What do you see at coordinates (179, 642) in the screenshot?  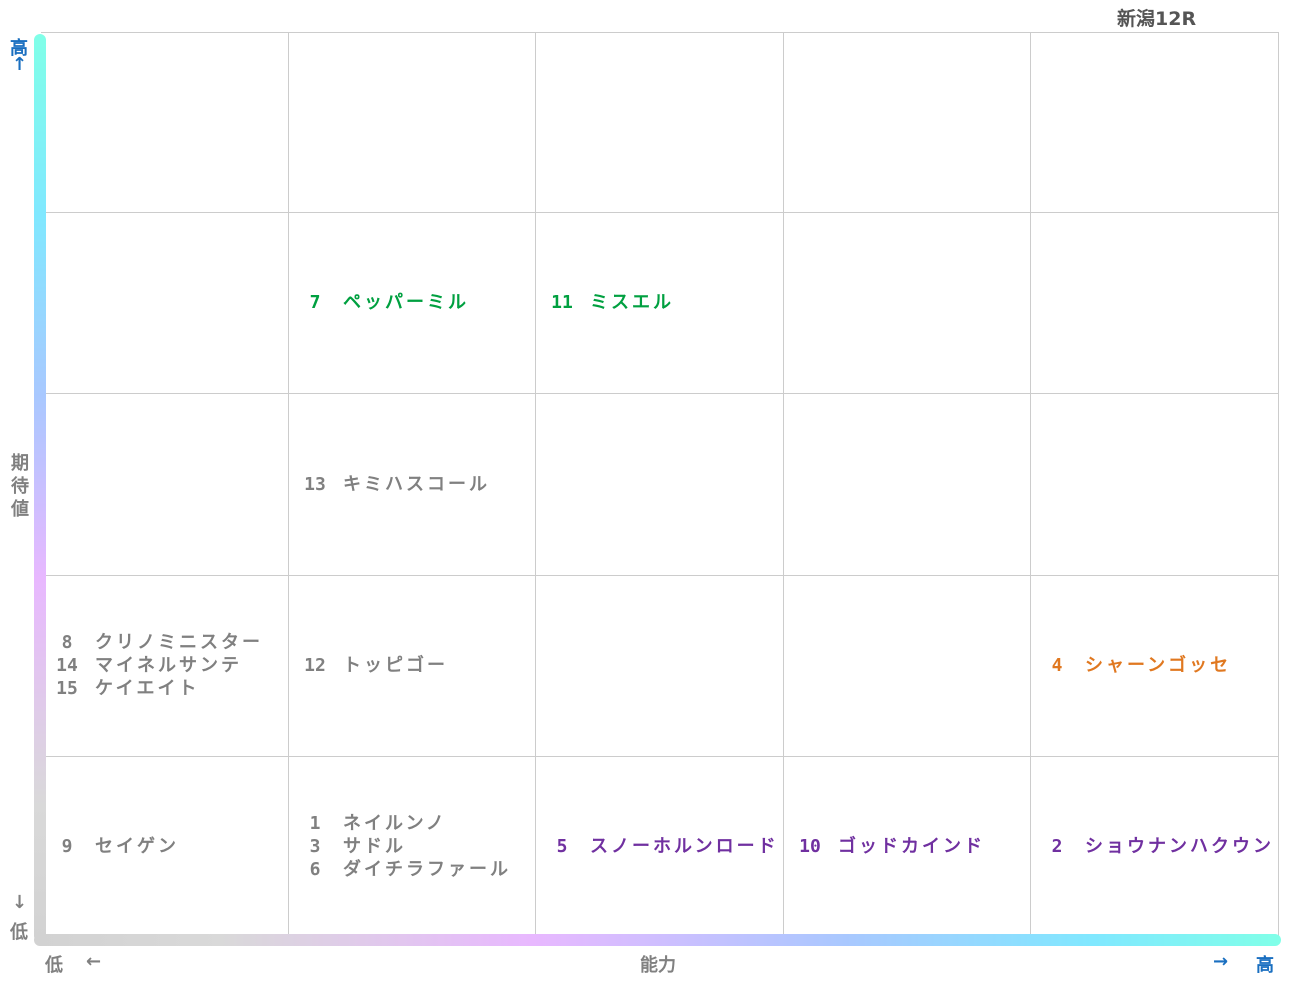 I see `horse-name: クリノミニスター` at bounding box center [179, 642].